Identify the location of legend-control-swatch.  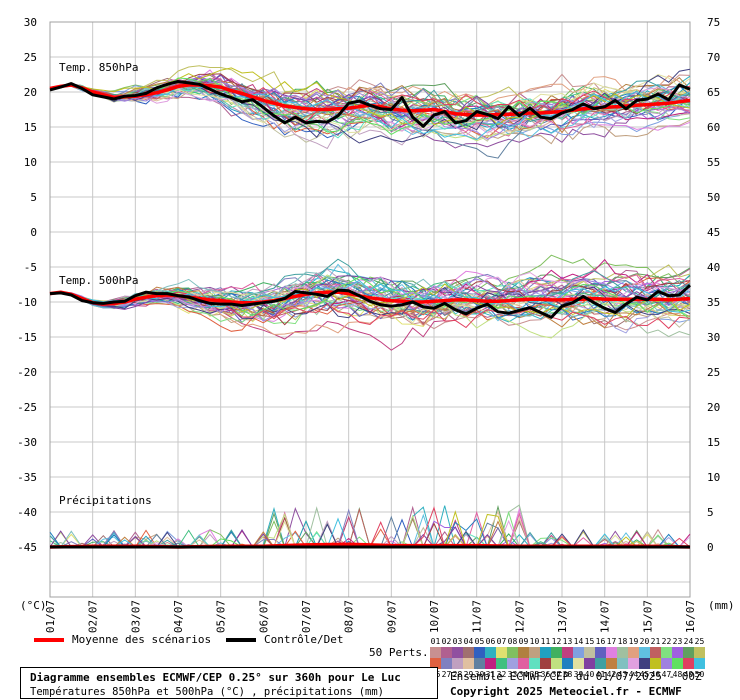
(241, 640).